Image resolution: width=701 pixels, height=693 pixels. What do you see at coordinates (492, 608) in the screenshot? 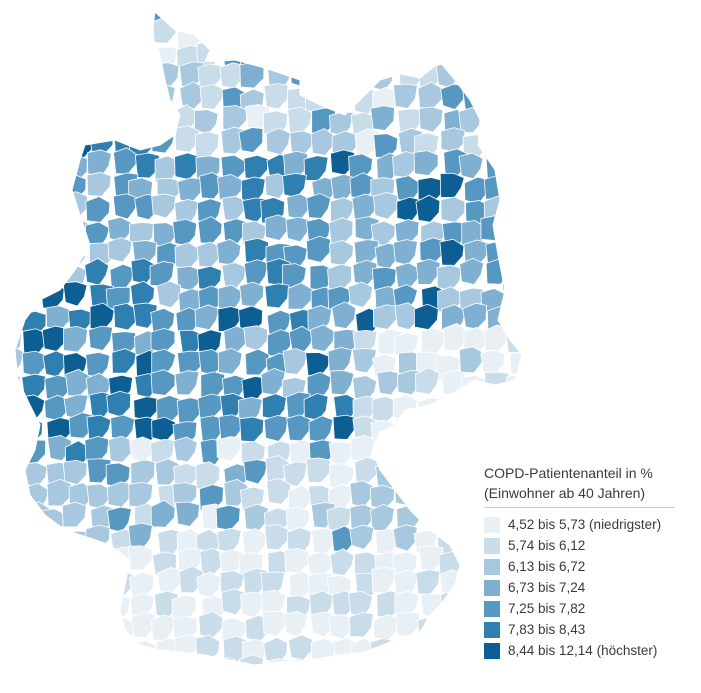
I see `legend-swatch` at bounding box center [492, 608].